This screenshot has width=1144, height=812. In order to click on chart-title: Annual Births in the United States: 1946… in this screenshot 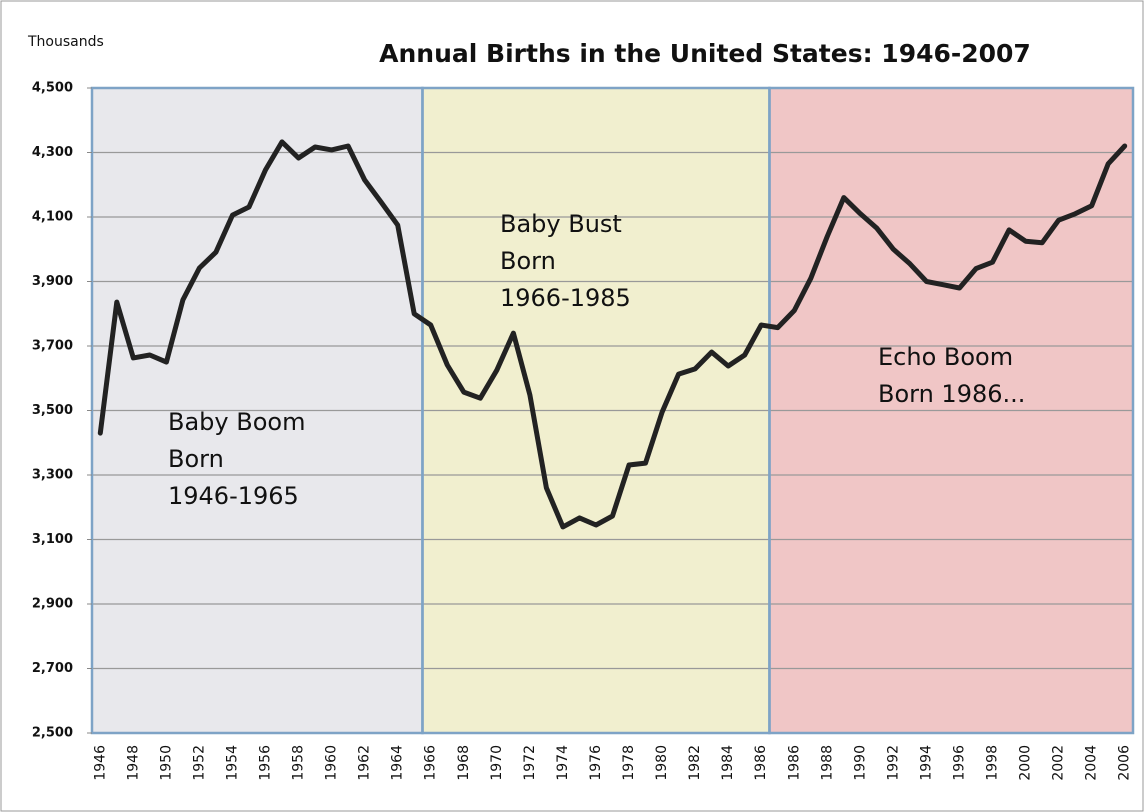, I will do `click(705, 53)`.